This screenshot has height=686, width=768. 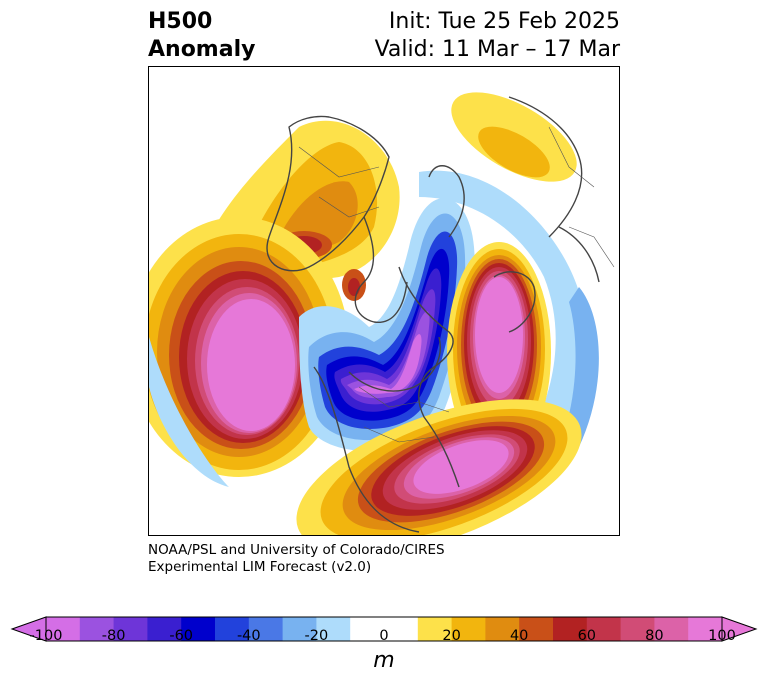 I want to click on positive-anomaly-north-pacific, so click(x=249, y=347).